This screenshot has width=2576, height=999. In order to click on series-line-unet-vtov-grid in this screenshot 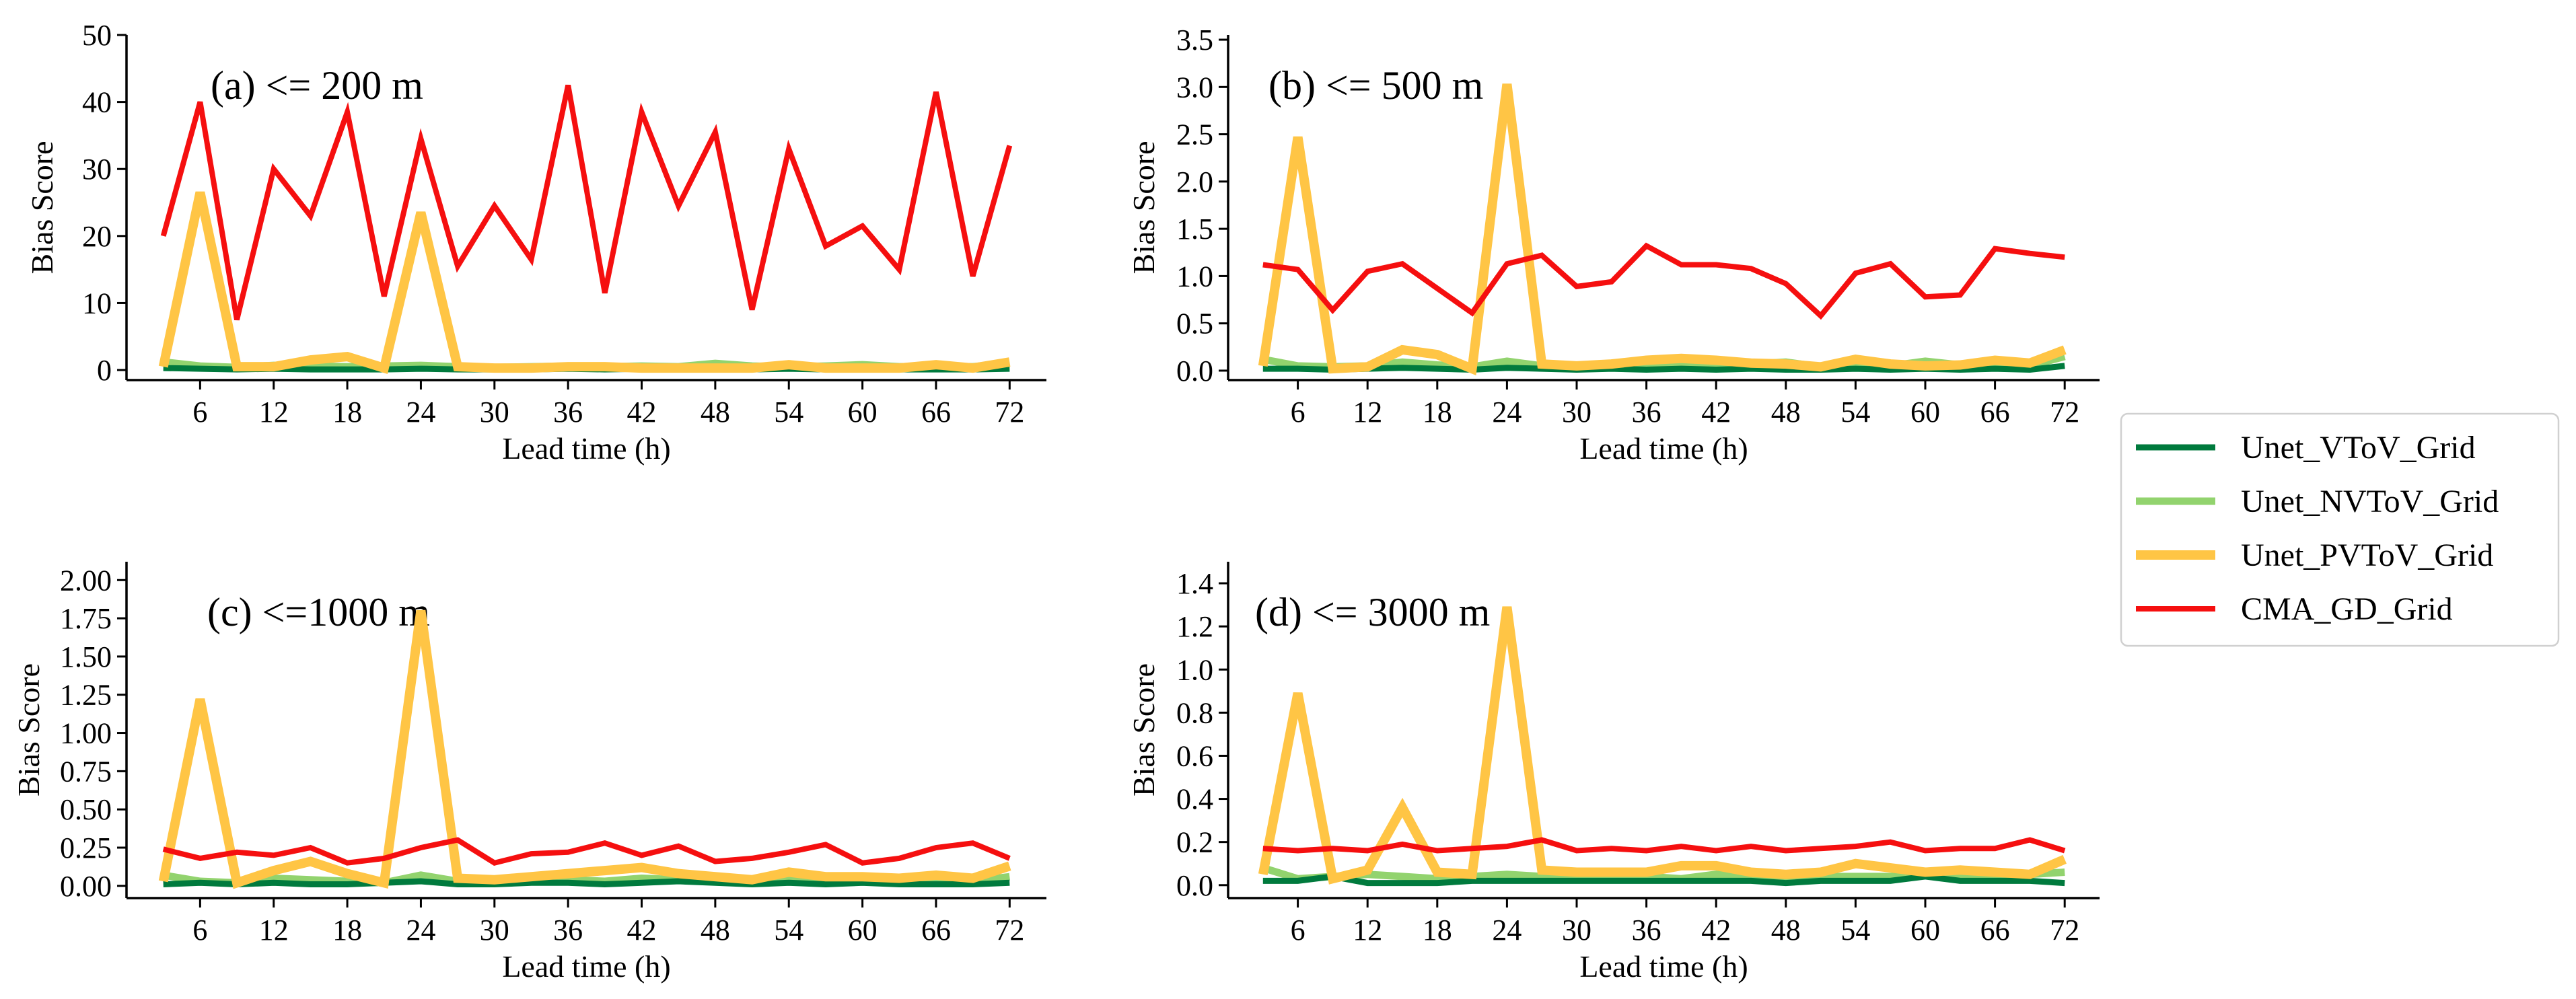, I will do `click(1663, 880)`.